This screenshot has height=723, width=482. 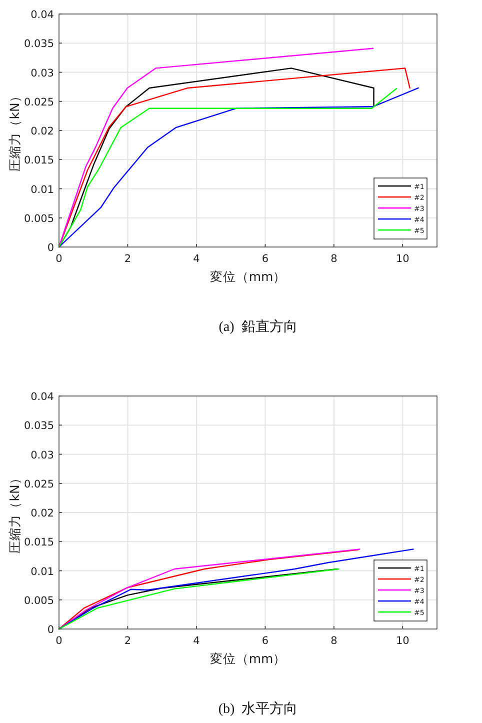 I want to click on line-series, so click(x=236, y=589).